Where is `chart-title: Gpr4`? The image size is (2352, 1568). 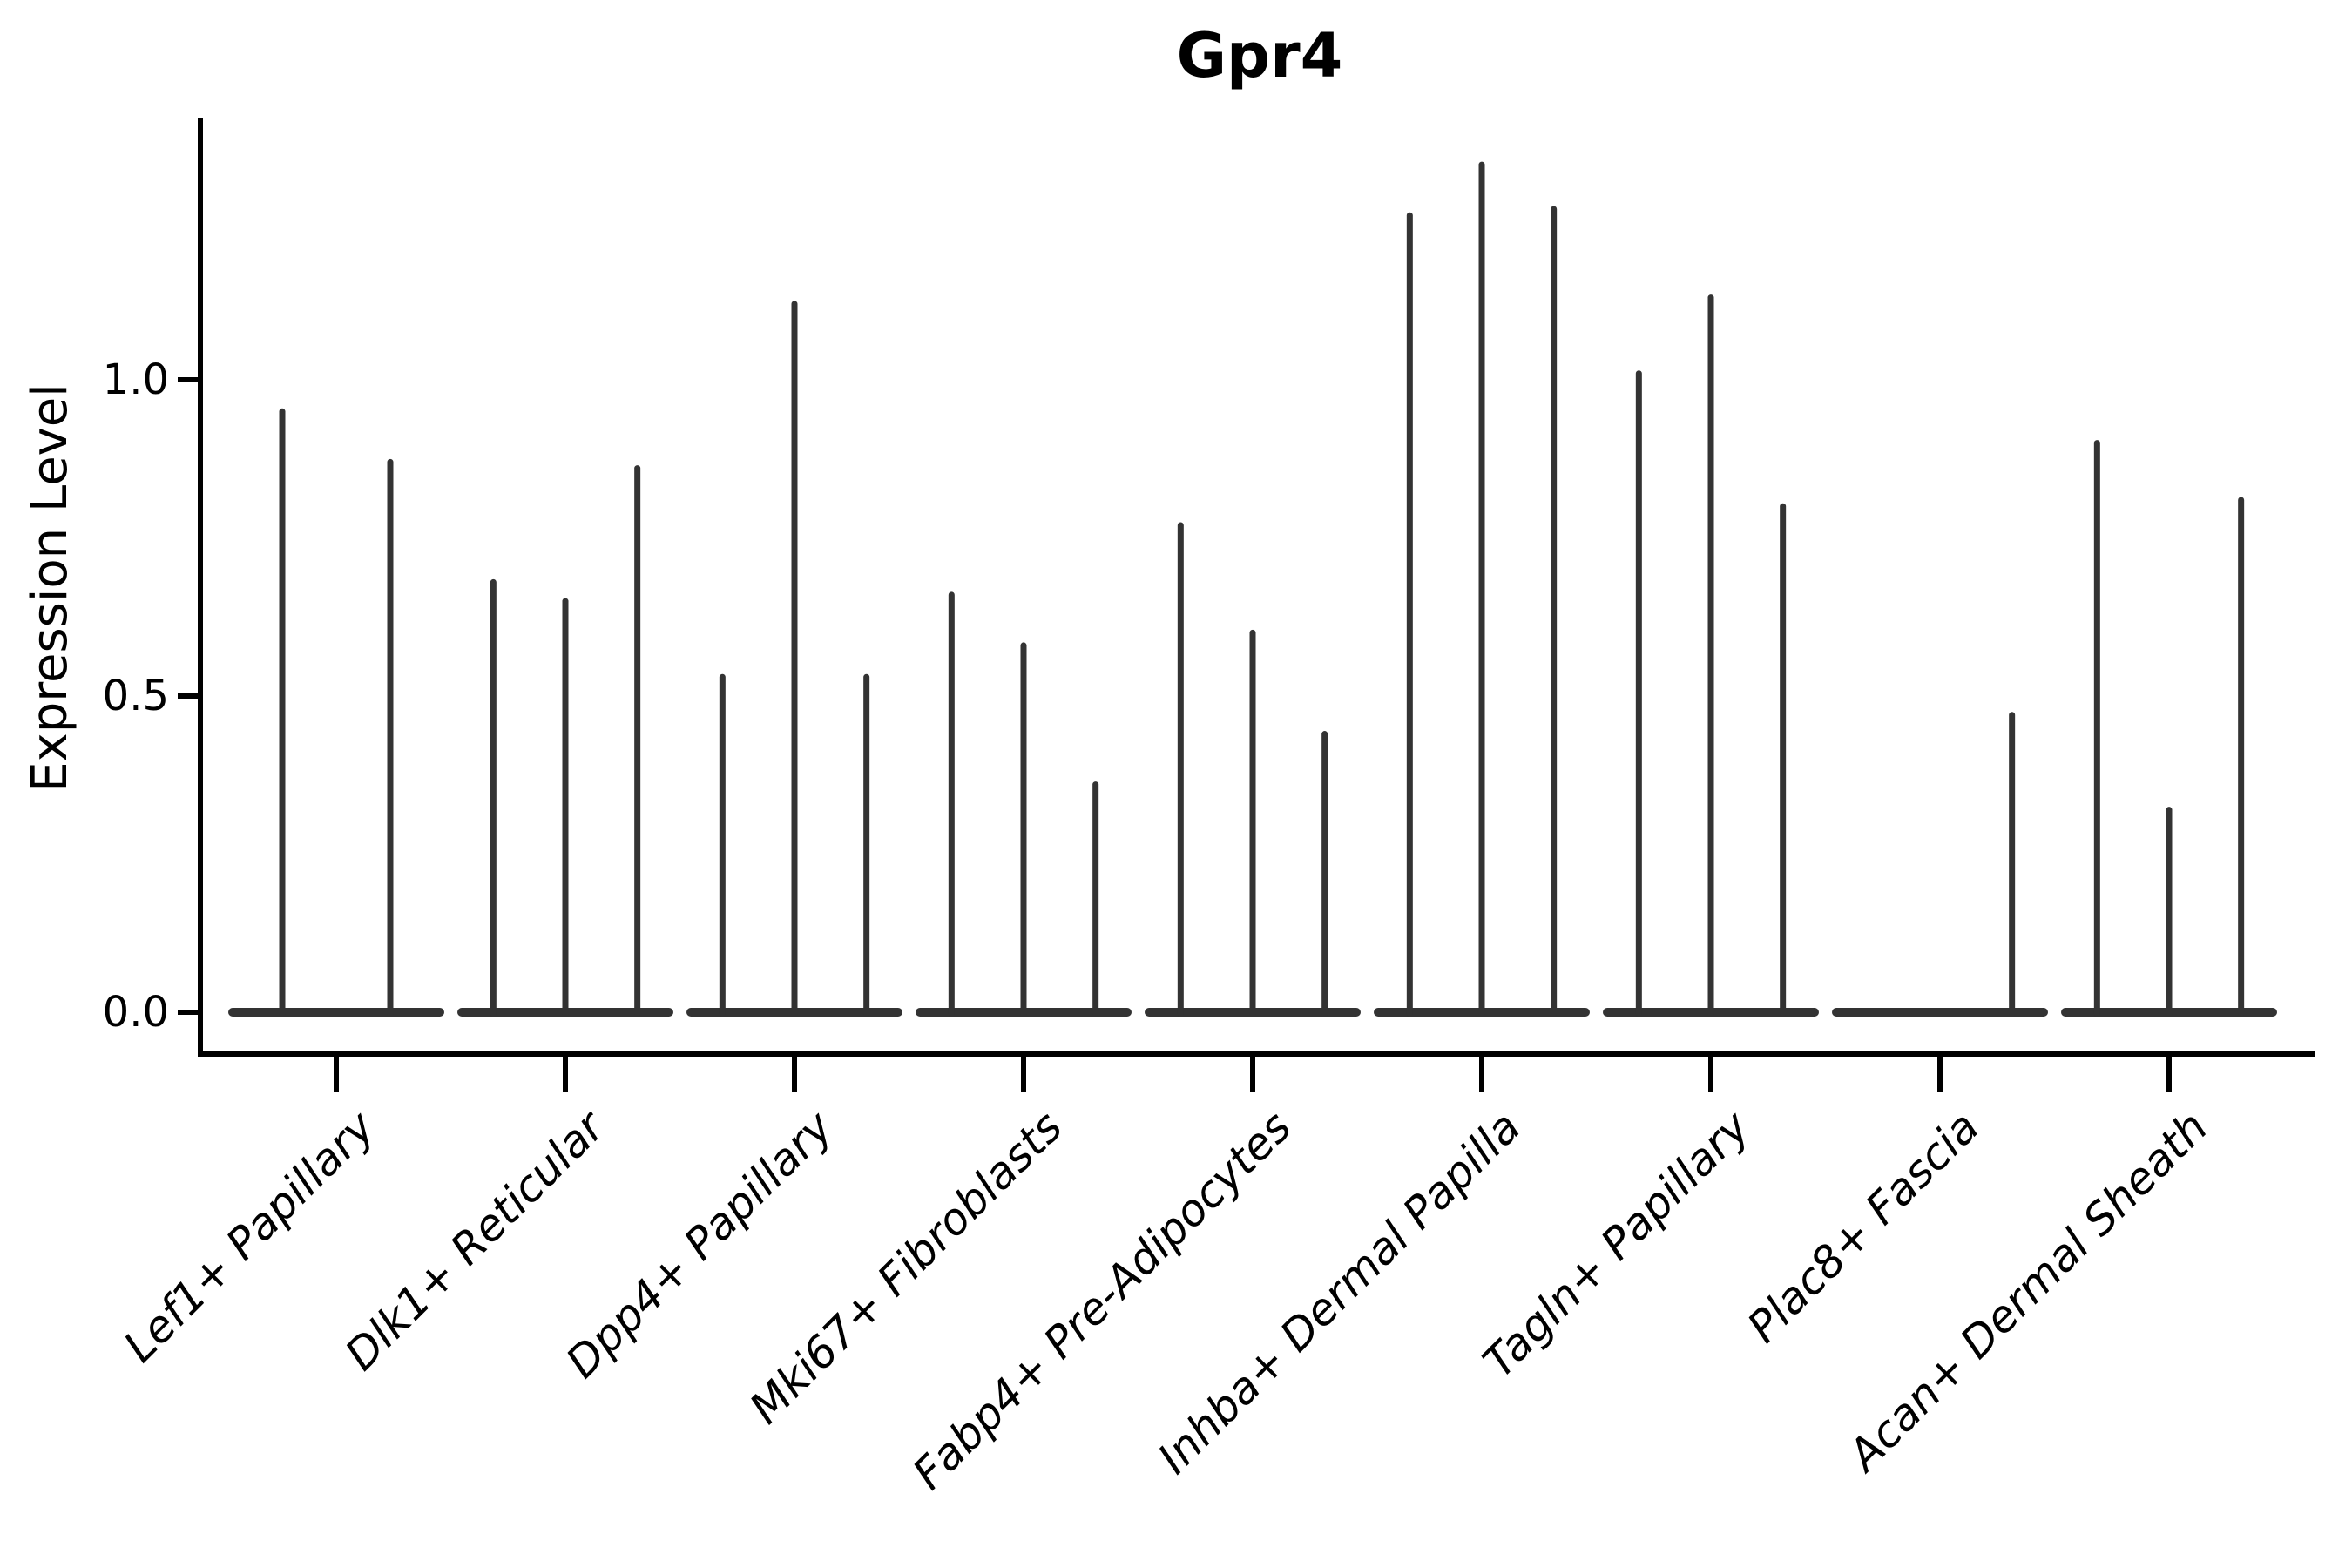
chart-title: Gpr4 is located at coordinates (1260, 56).